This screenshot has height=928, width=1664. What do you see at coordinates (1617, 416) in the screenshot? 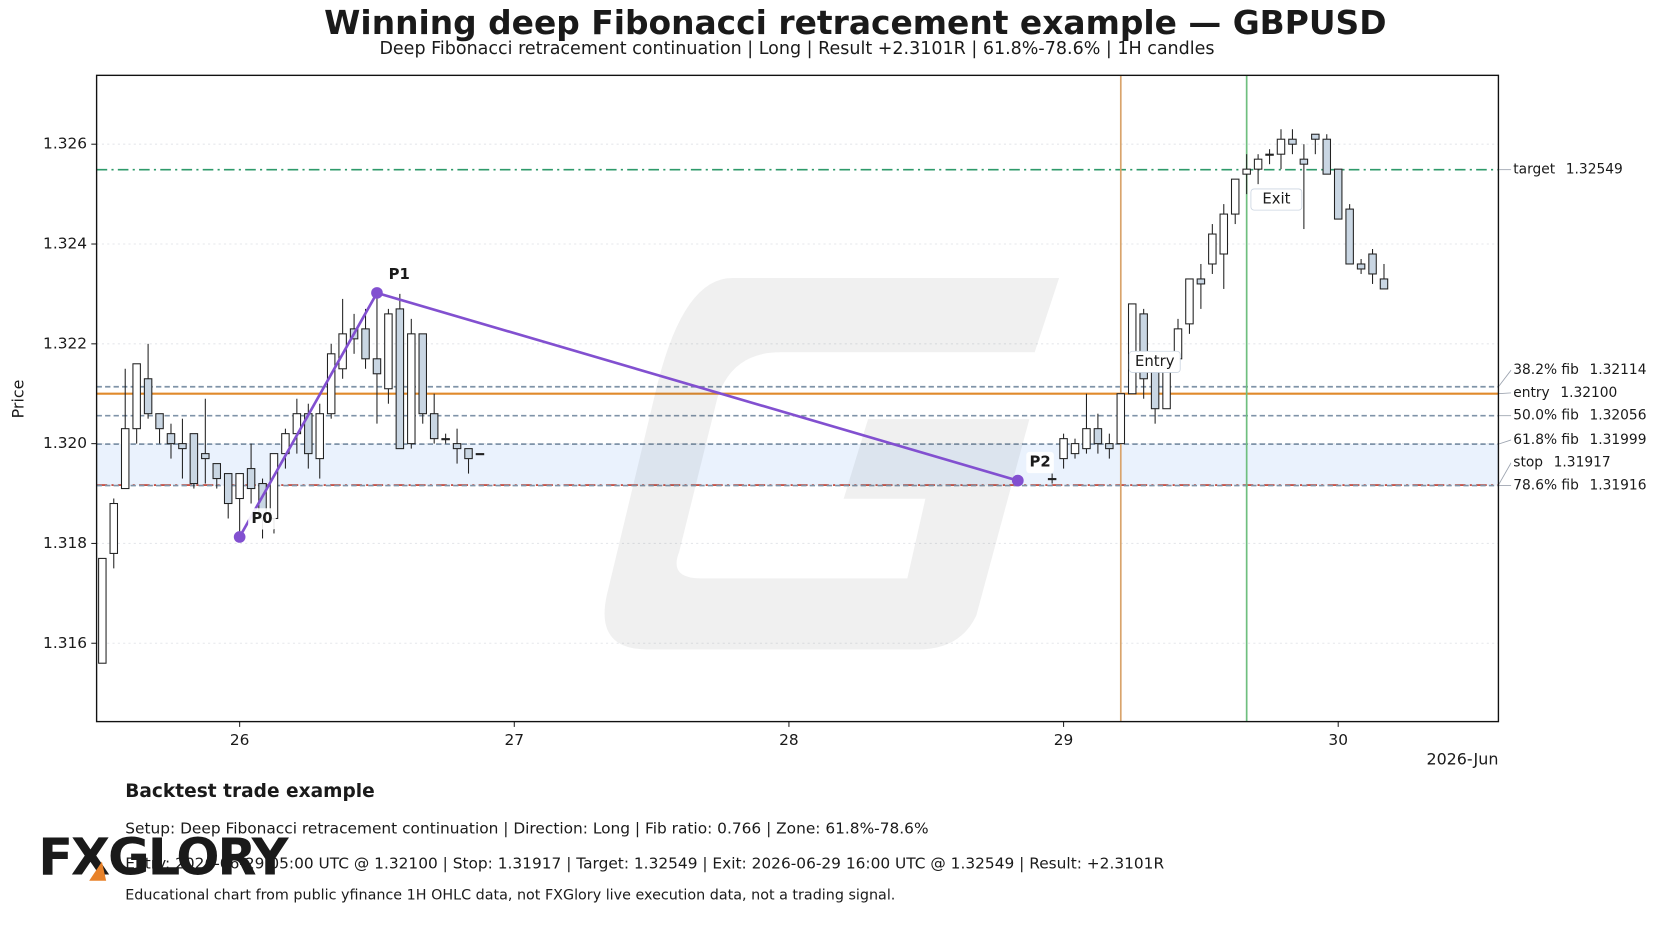
I see `level-value: 1.32056` at bounding box center [1617, 416].